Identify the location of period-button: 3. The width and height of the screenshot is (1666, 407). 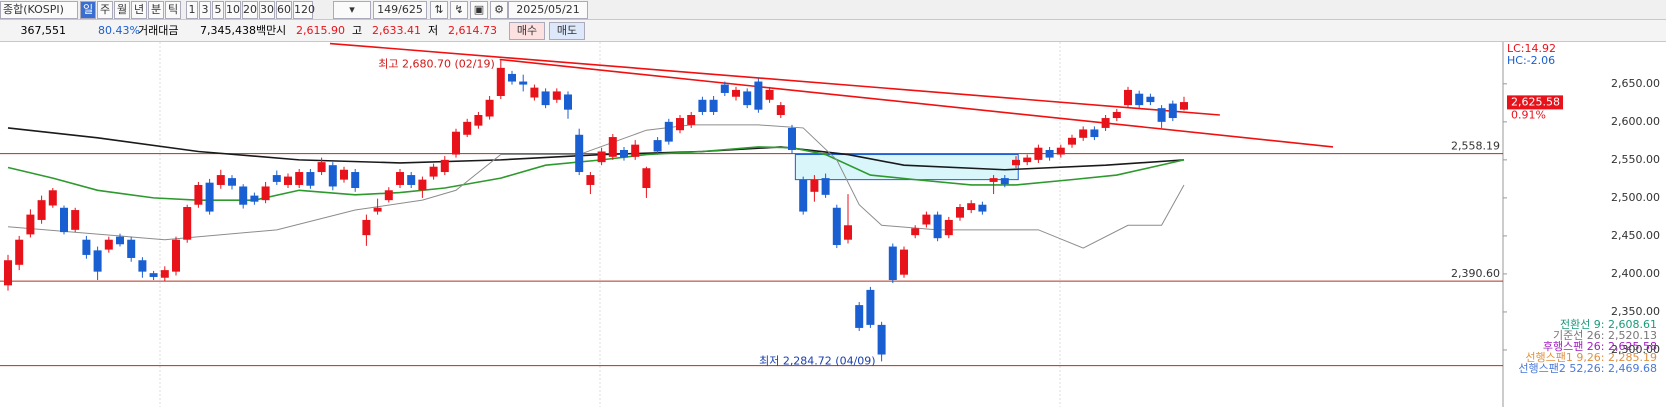
(205, 10).